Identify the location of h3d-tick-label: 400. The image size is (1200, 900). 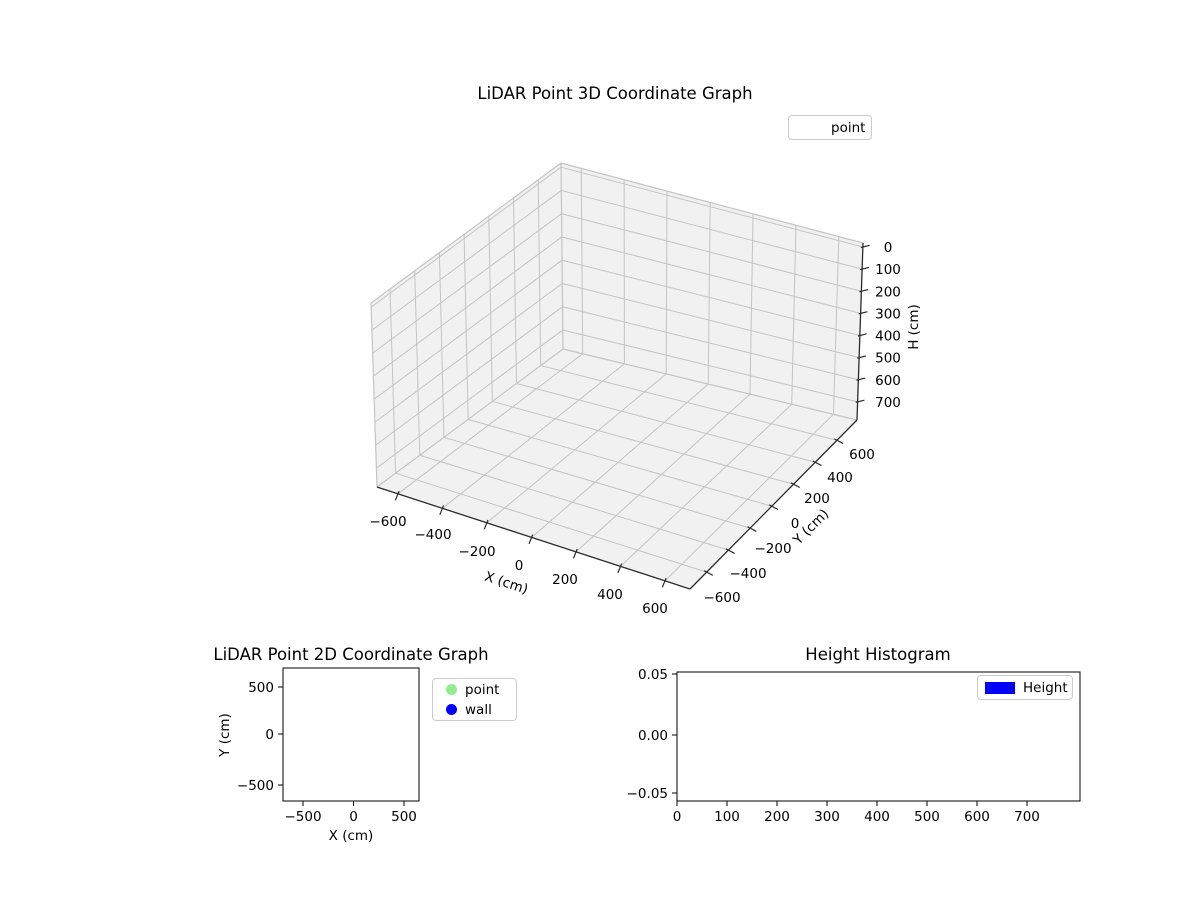
(888, 337).